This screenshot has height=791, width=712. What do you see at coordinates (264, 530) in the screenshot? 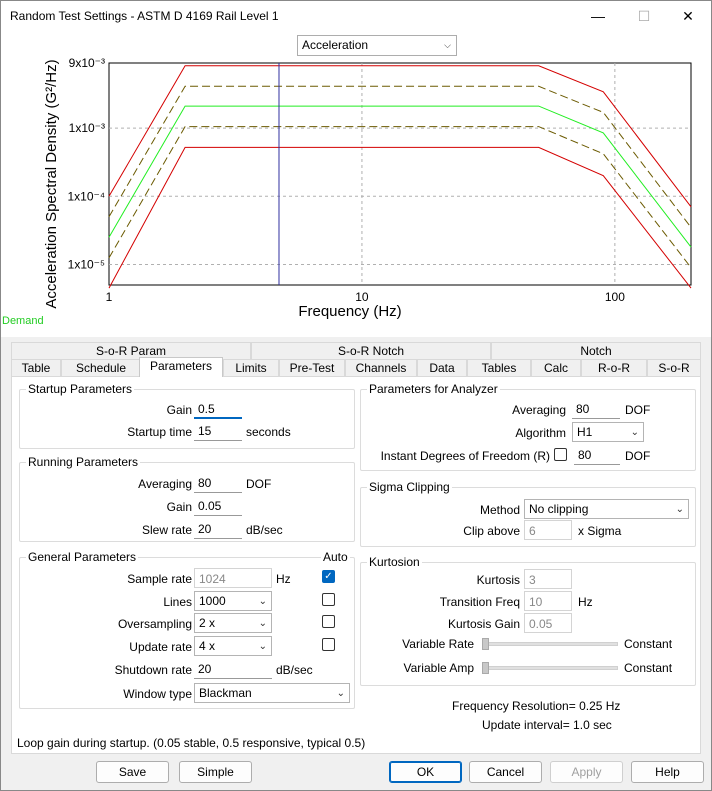
I see `slew-rate-unit: dB/sec` at bounding box center [264, 530].